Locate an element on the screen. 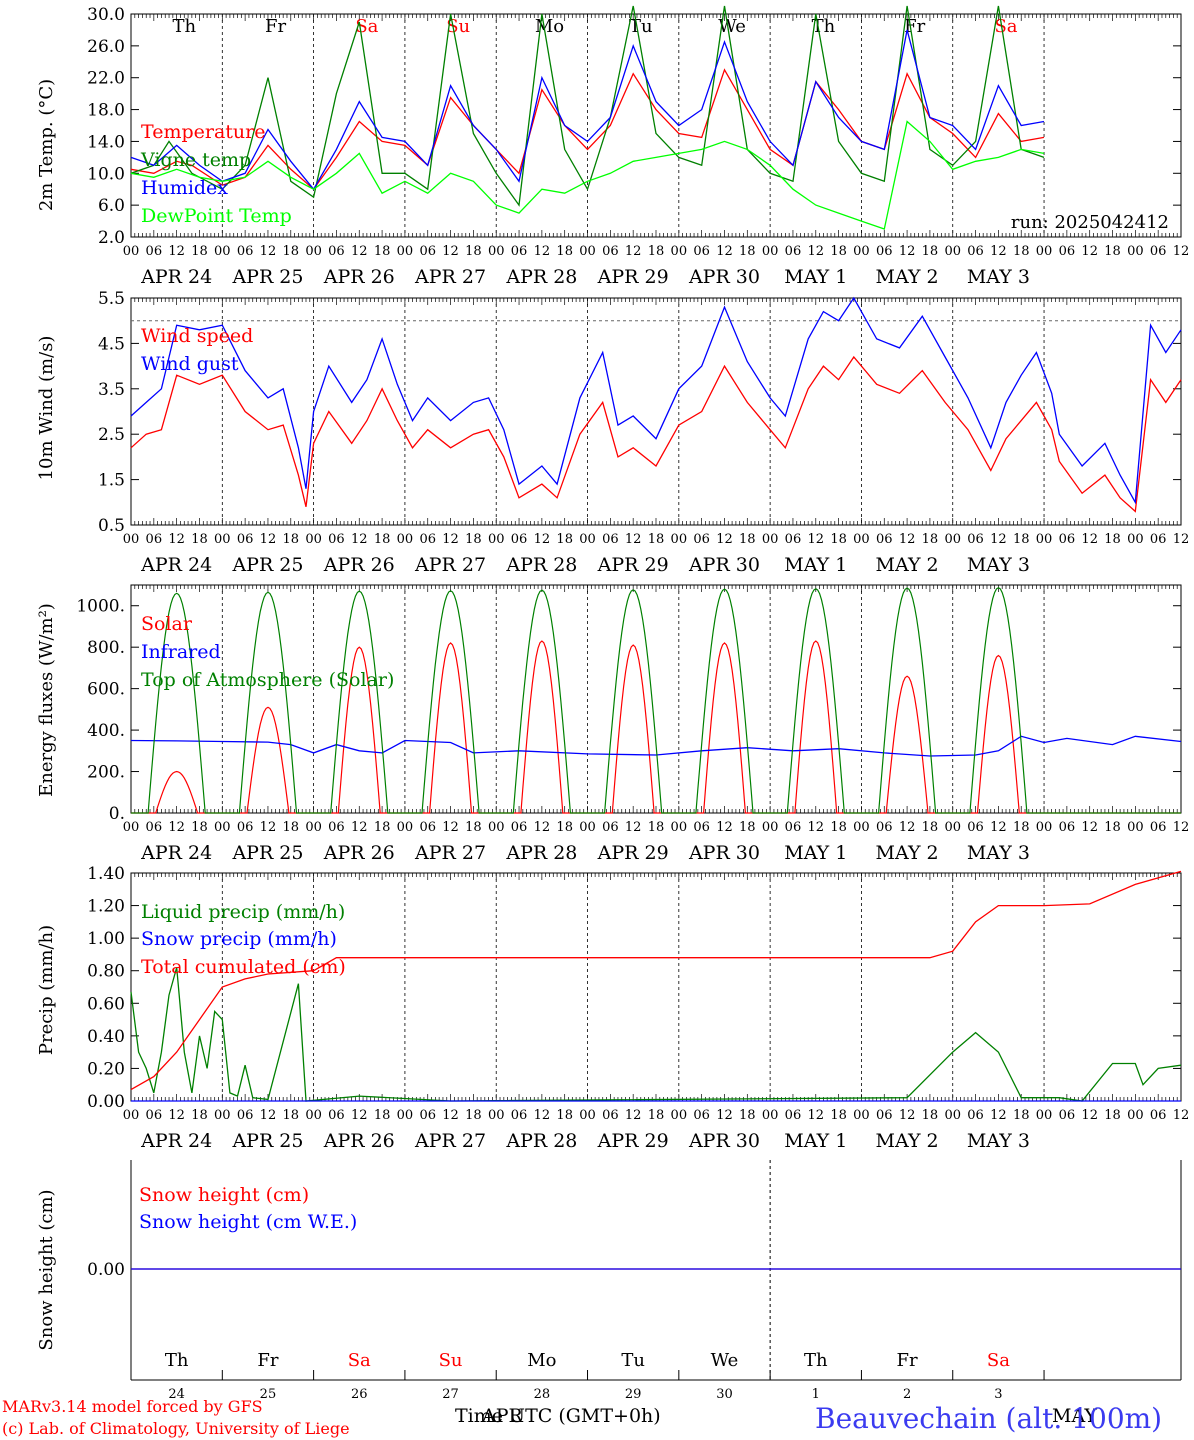  legend-label: Solar is located at coordinates (167, 624).